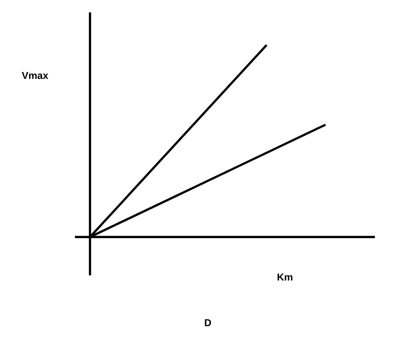  What do you see at coordinates (208, 322) in the screenshot?
I see `text: D` at bounding box center [208, 322].